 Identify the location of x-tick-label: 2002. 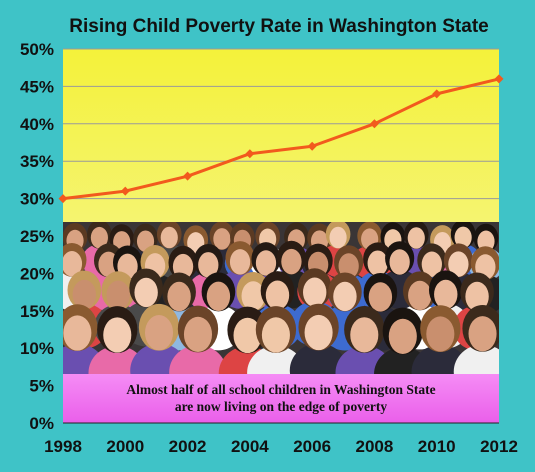
(188, 446).